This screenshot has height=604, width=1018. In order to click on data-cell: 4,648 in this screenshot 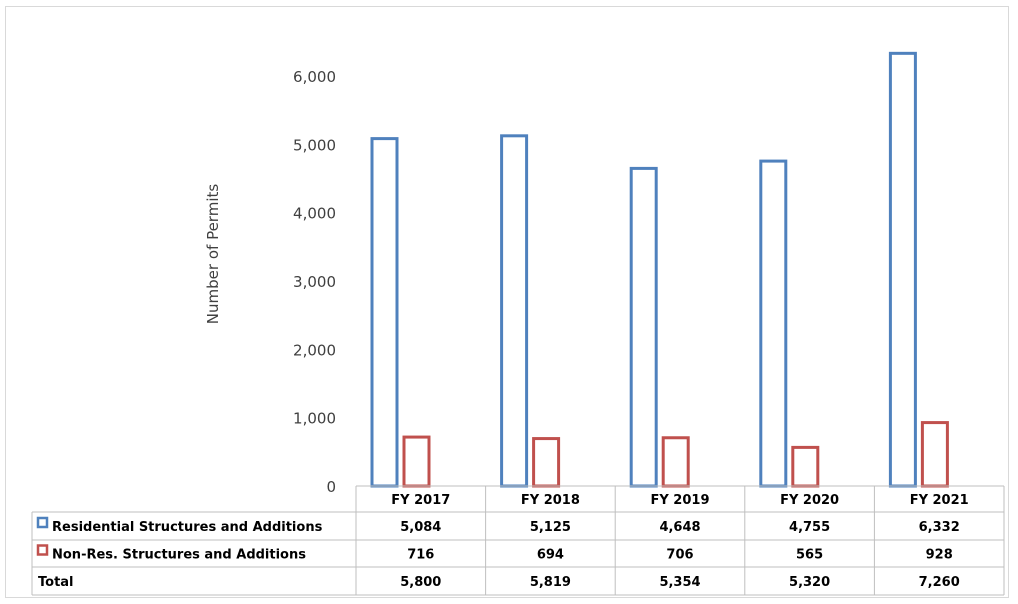, I will do `click(679, 527)`.